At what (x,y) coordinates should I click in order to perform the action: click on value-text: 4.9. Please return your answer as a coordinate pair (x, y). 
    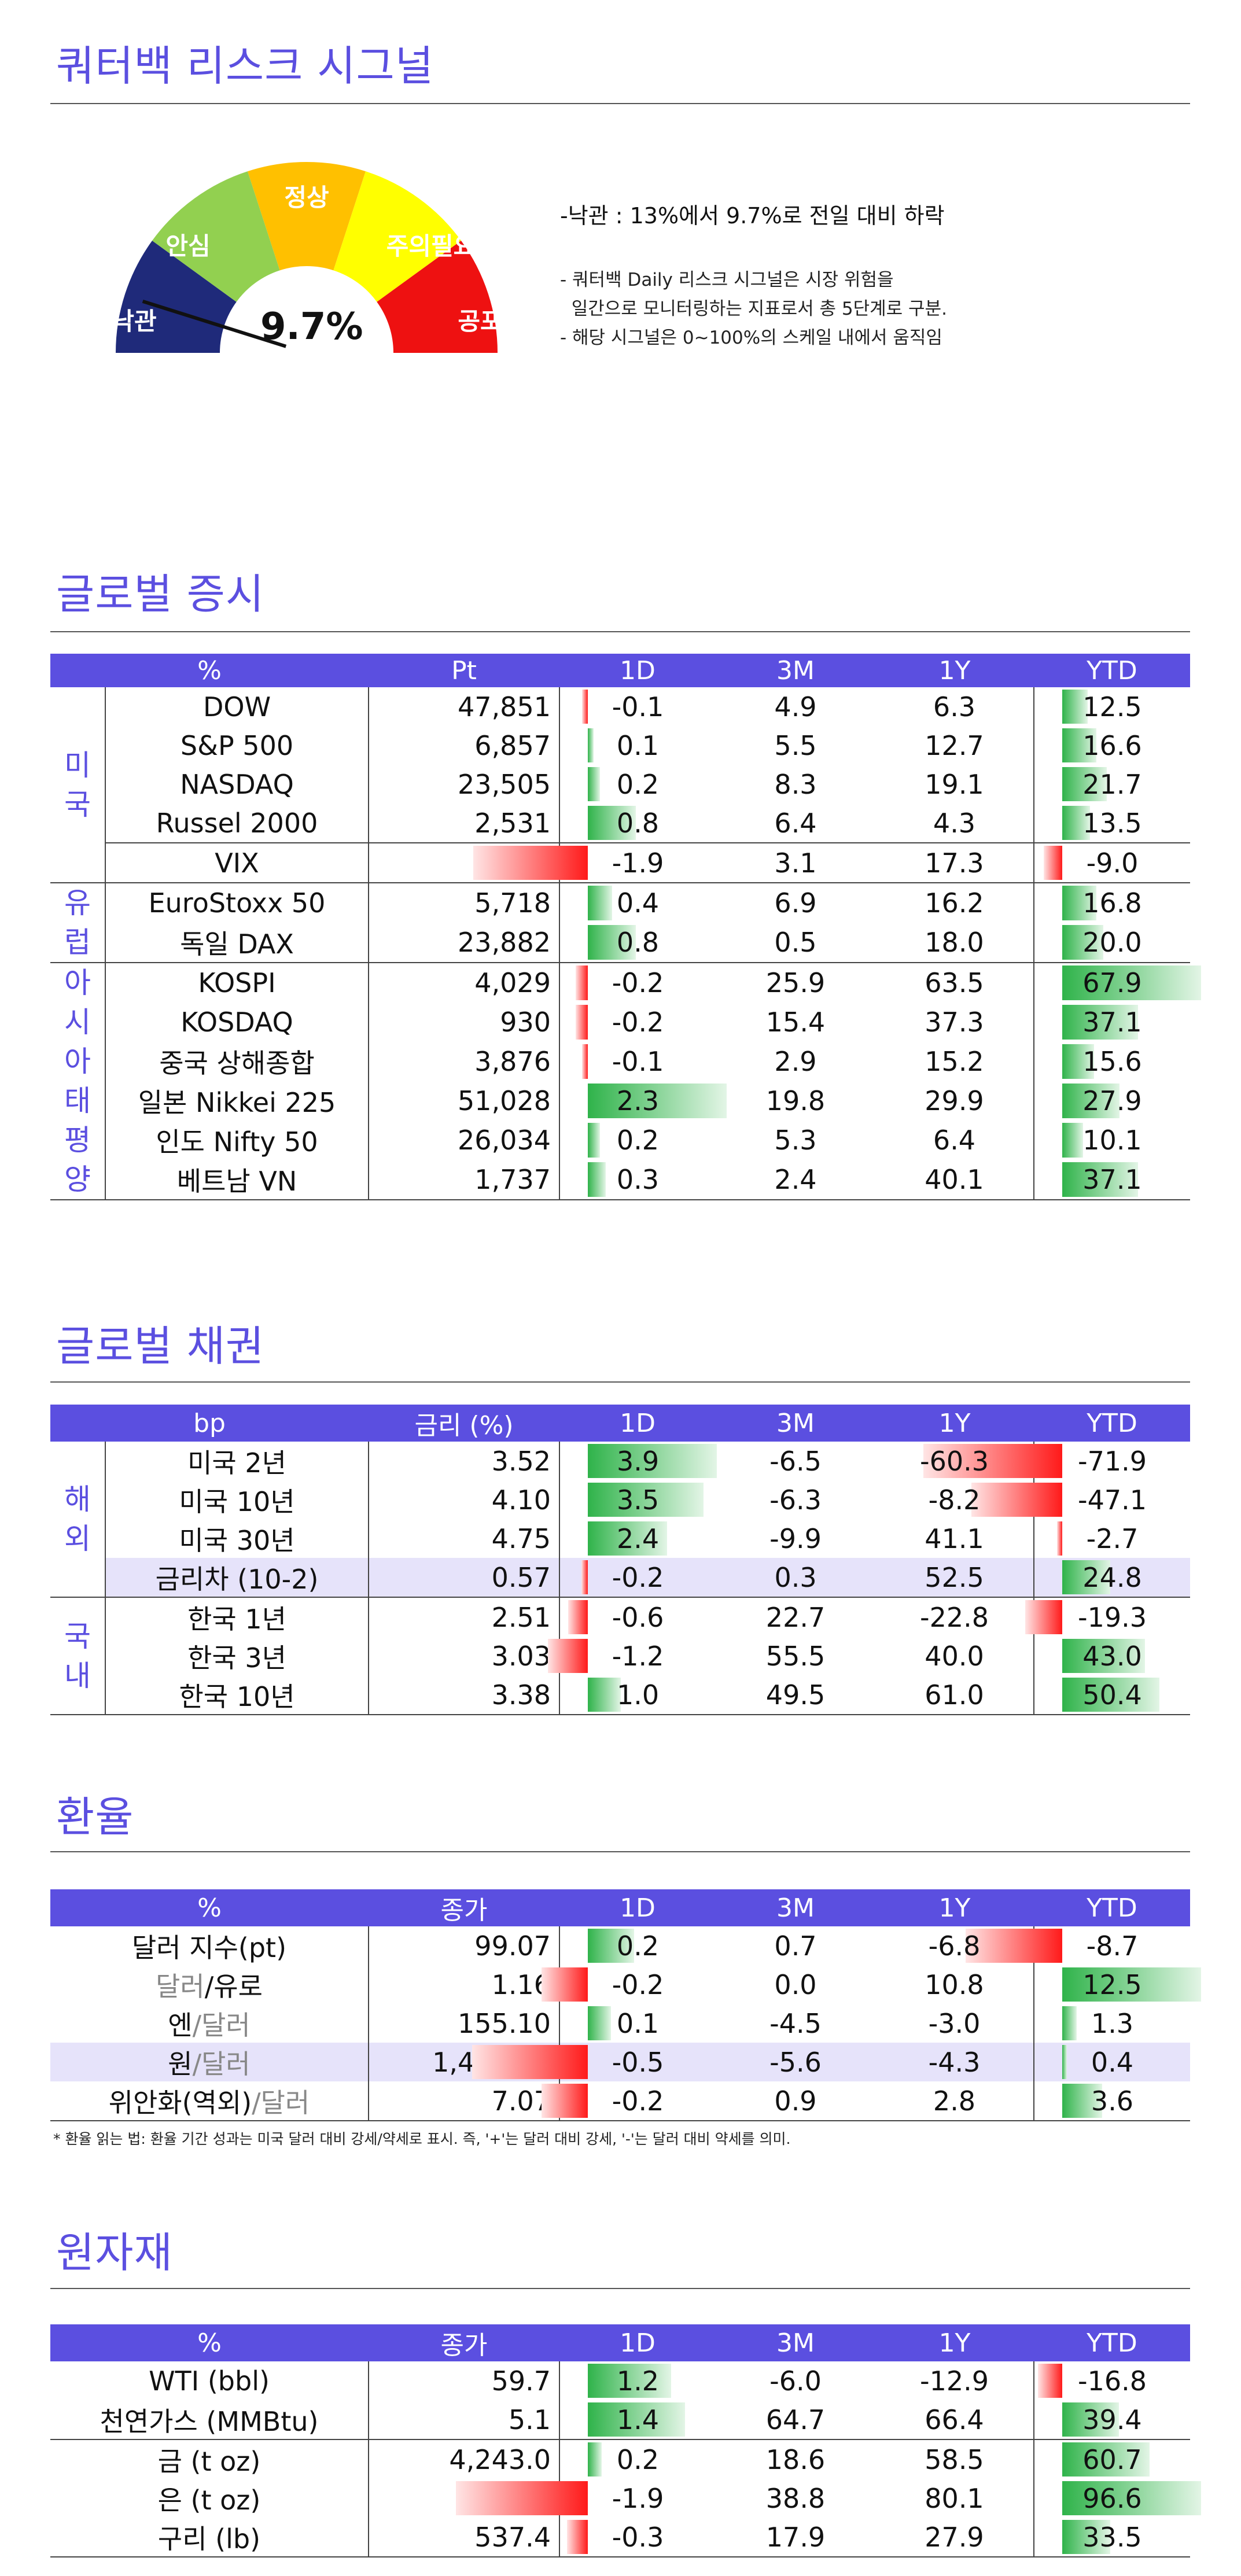
    Looking at the image, I should click on (795, 707).